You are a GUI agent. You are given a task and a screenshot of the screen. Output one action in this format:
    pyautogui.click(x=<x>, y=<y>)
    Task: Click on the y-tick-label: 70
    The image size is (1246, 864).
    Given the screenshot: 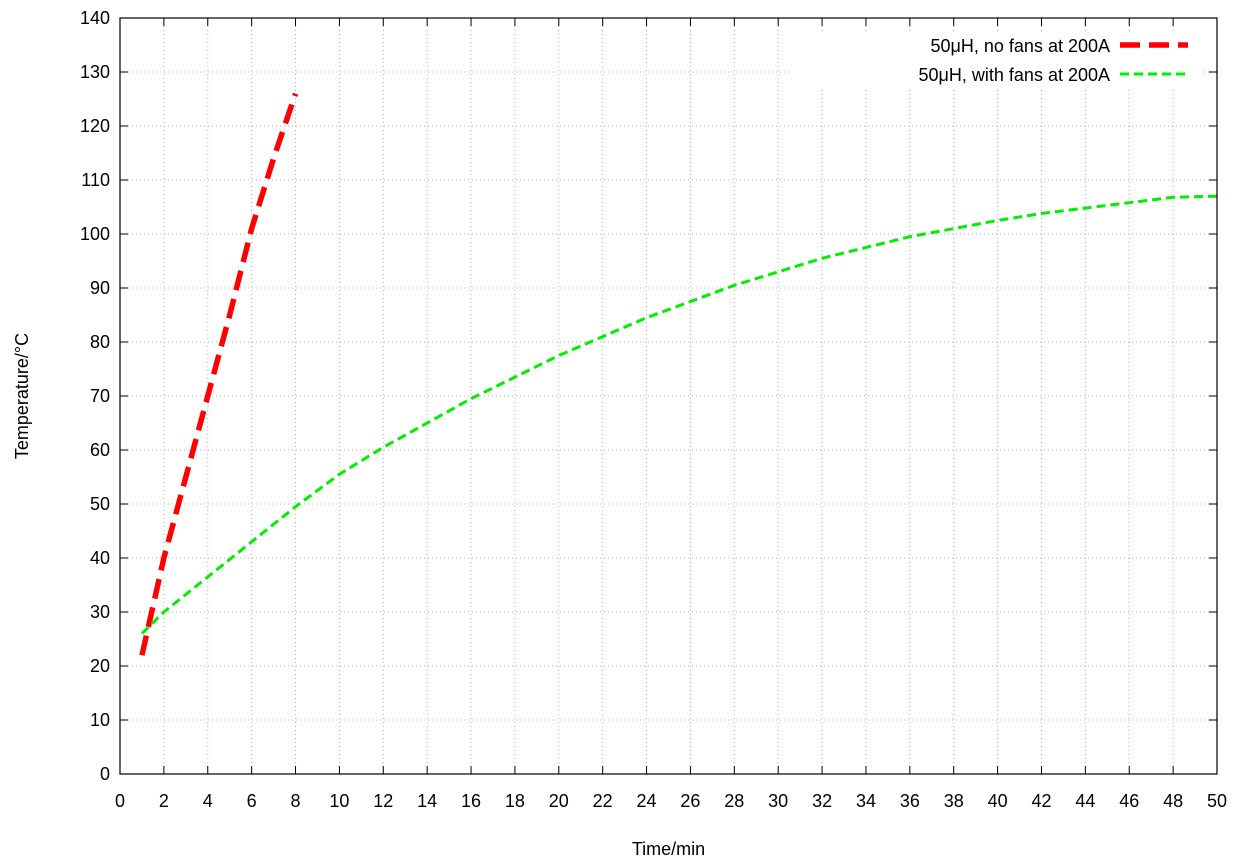 What is the action you would take?
    pyautogui.click(x=100, y=396)
    